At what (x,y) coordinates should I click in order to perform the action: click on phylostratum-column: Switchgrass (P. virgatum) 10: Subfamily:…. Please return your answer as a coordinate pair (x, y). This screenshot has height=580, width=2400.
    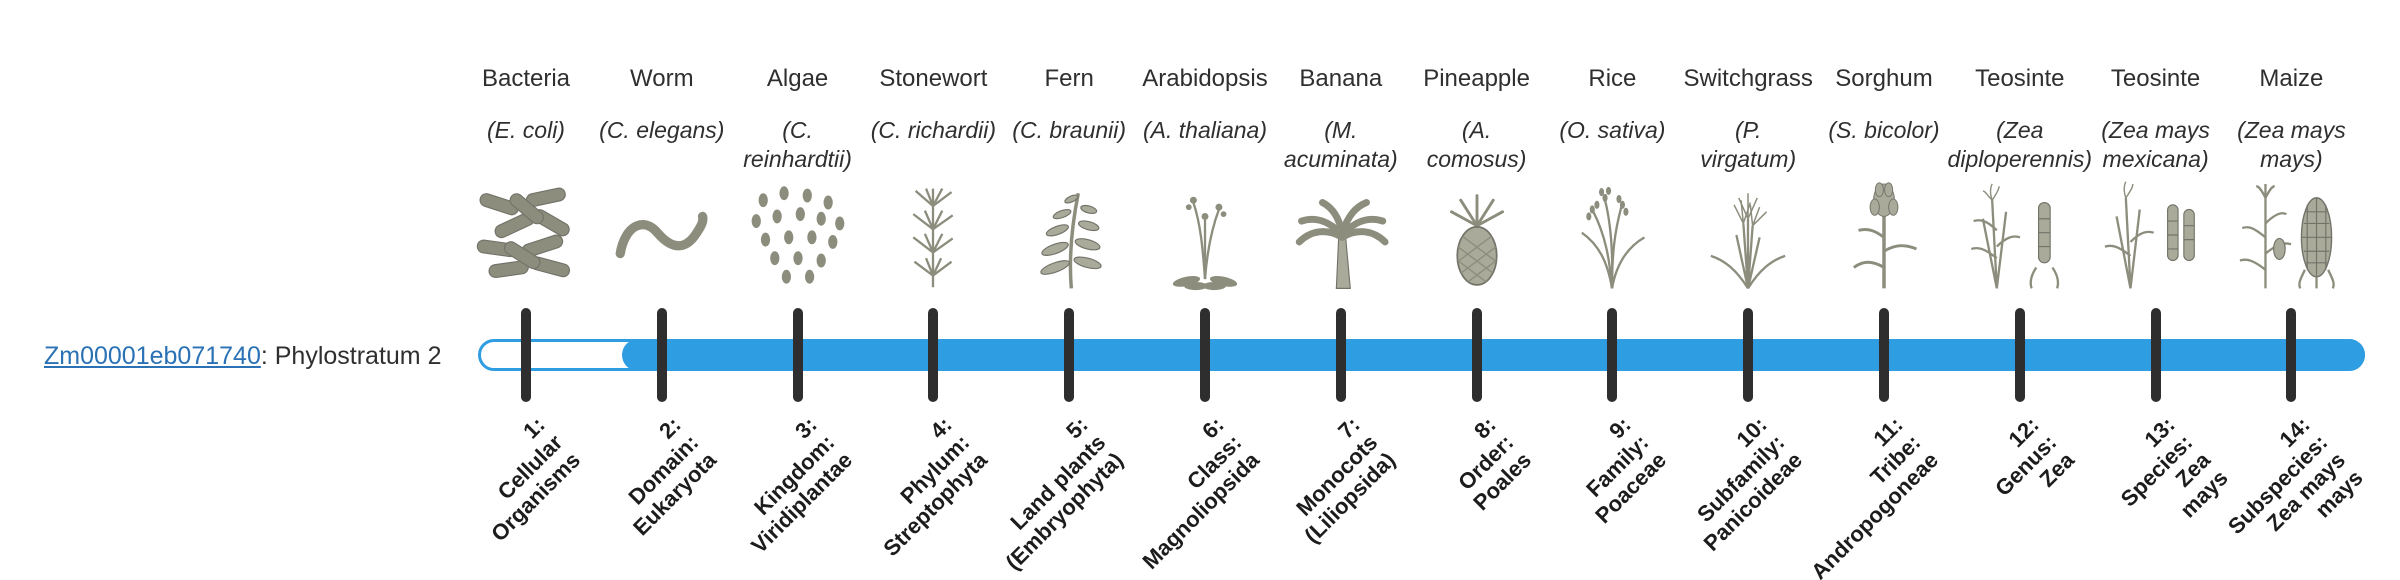
    Looking at the image, I should click on (1748, 290).